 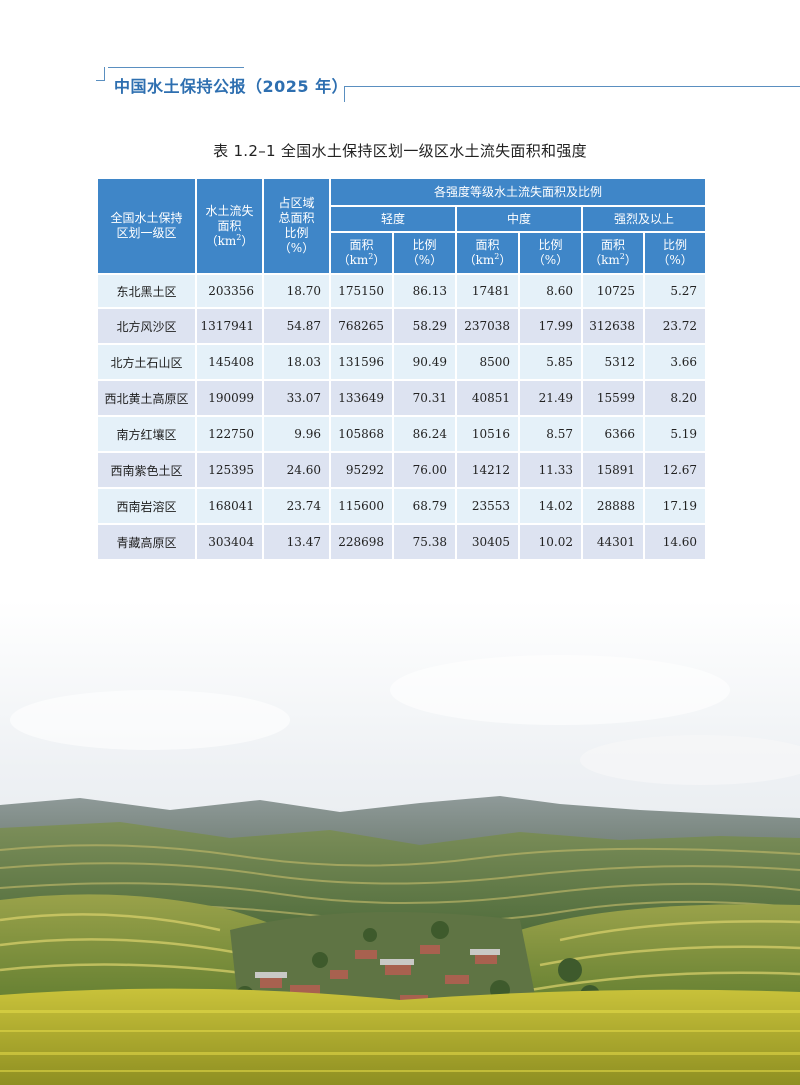 What do you see at coordinates (550, 326) in the screenshot?
I see `cell-mid-ratio: 17.99` at bounding box center [550, 326].